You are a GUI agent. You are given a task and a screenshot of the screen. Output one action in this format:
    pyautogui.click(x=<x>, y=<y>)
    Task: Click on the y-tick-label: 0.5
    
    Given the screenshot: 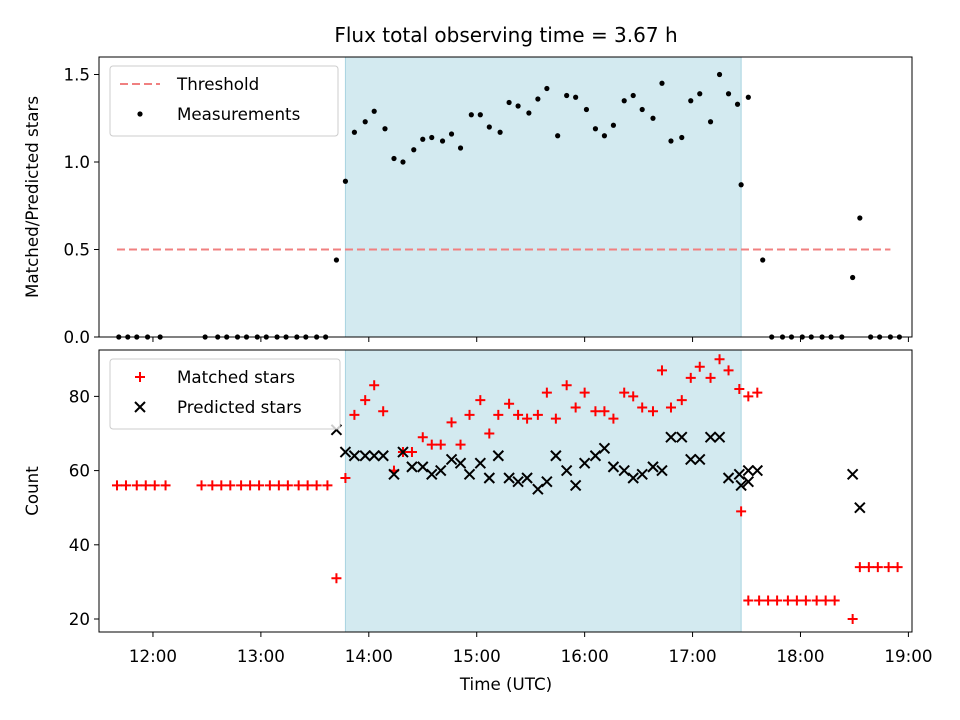 What is the action you would take?
    pyautogui.click(x=76, y=250)
    